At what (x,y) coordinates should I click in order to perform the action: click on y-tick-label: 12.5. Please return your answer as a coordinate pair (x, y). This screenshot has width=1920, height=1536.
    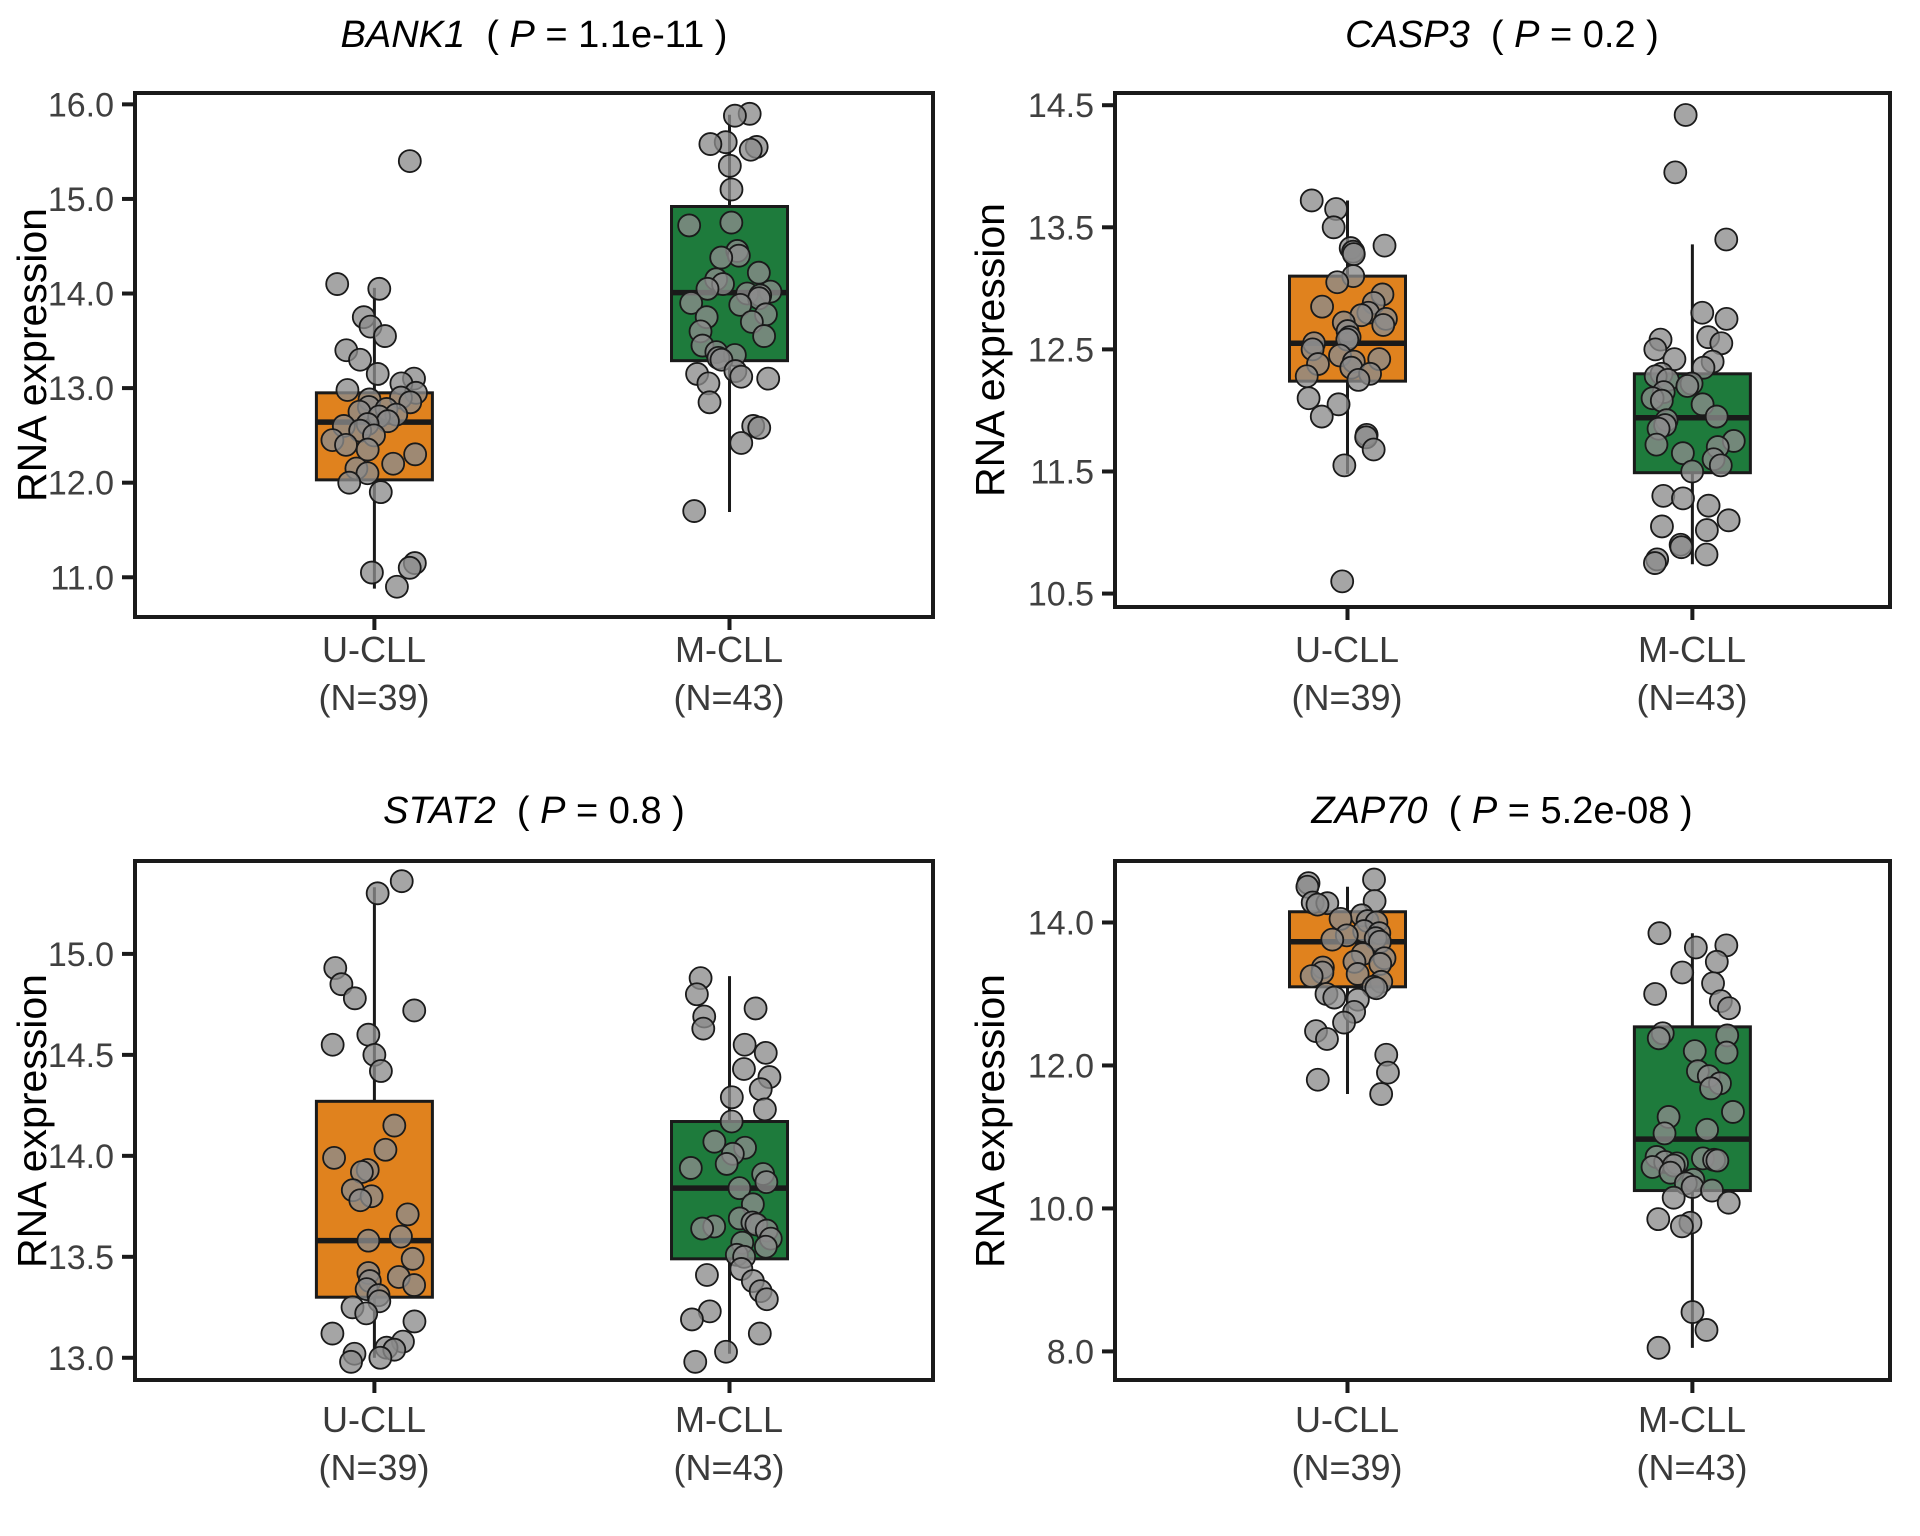
    Looking at the image, I should click on (1061, 350).